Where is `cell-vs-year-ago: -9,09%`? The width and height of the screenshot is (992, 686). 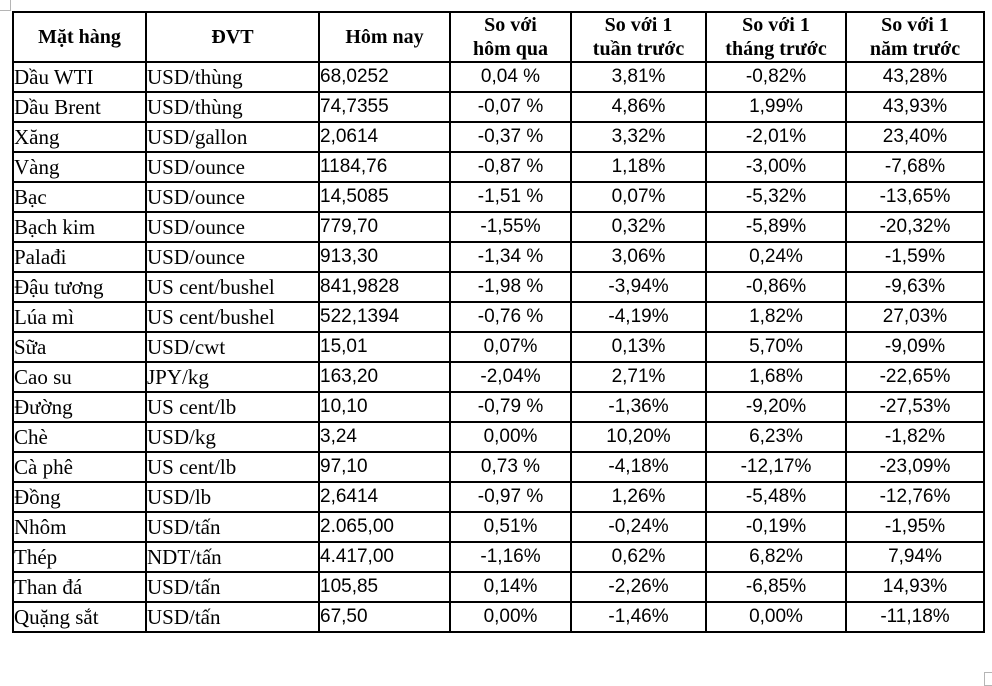 cell-vs-year-ago: -9,09% is located at coordinates (915, 347).